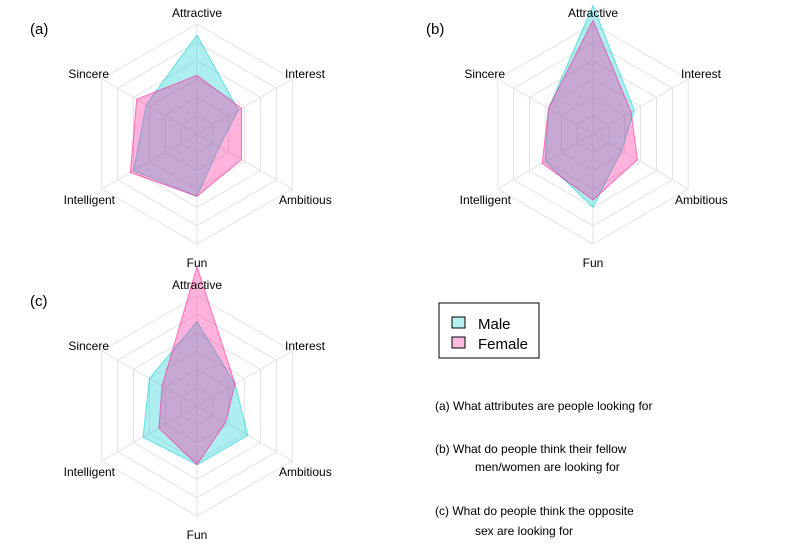 The width and height of the screenshot is (792, 545). I want to click on note-b-line1: (b) What do people think their fellow, so click(531, 449).